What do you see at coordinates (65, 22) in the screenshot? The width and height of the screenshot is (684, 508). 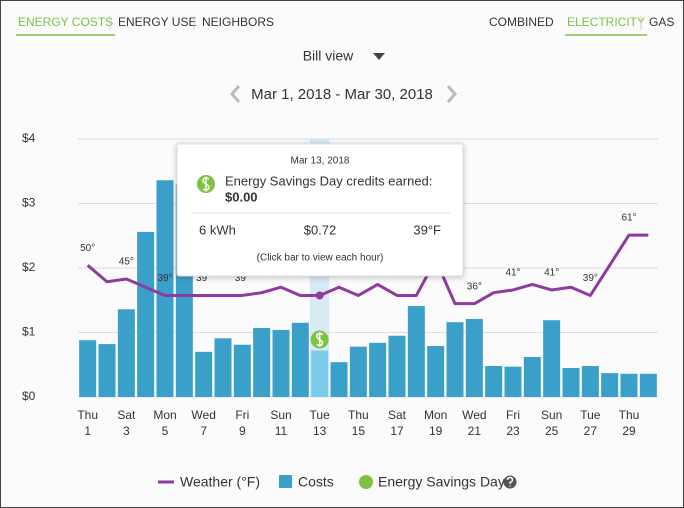 I see `tab: ENERGY COSTS` at bounding box center [65, 22].